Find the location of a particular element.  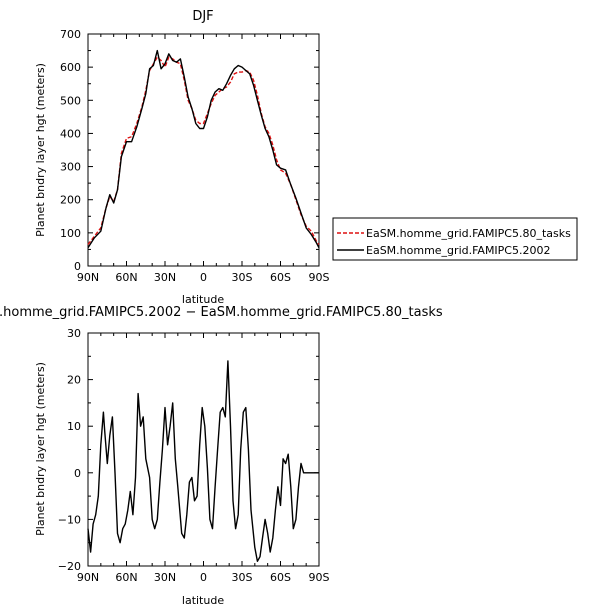

legend-box is located at coordinates (455, 239).